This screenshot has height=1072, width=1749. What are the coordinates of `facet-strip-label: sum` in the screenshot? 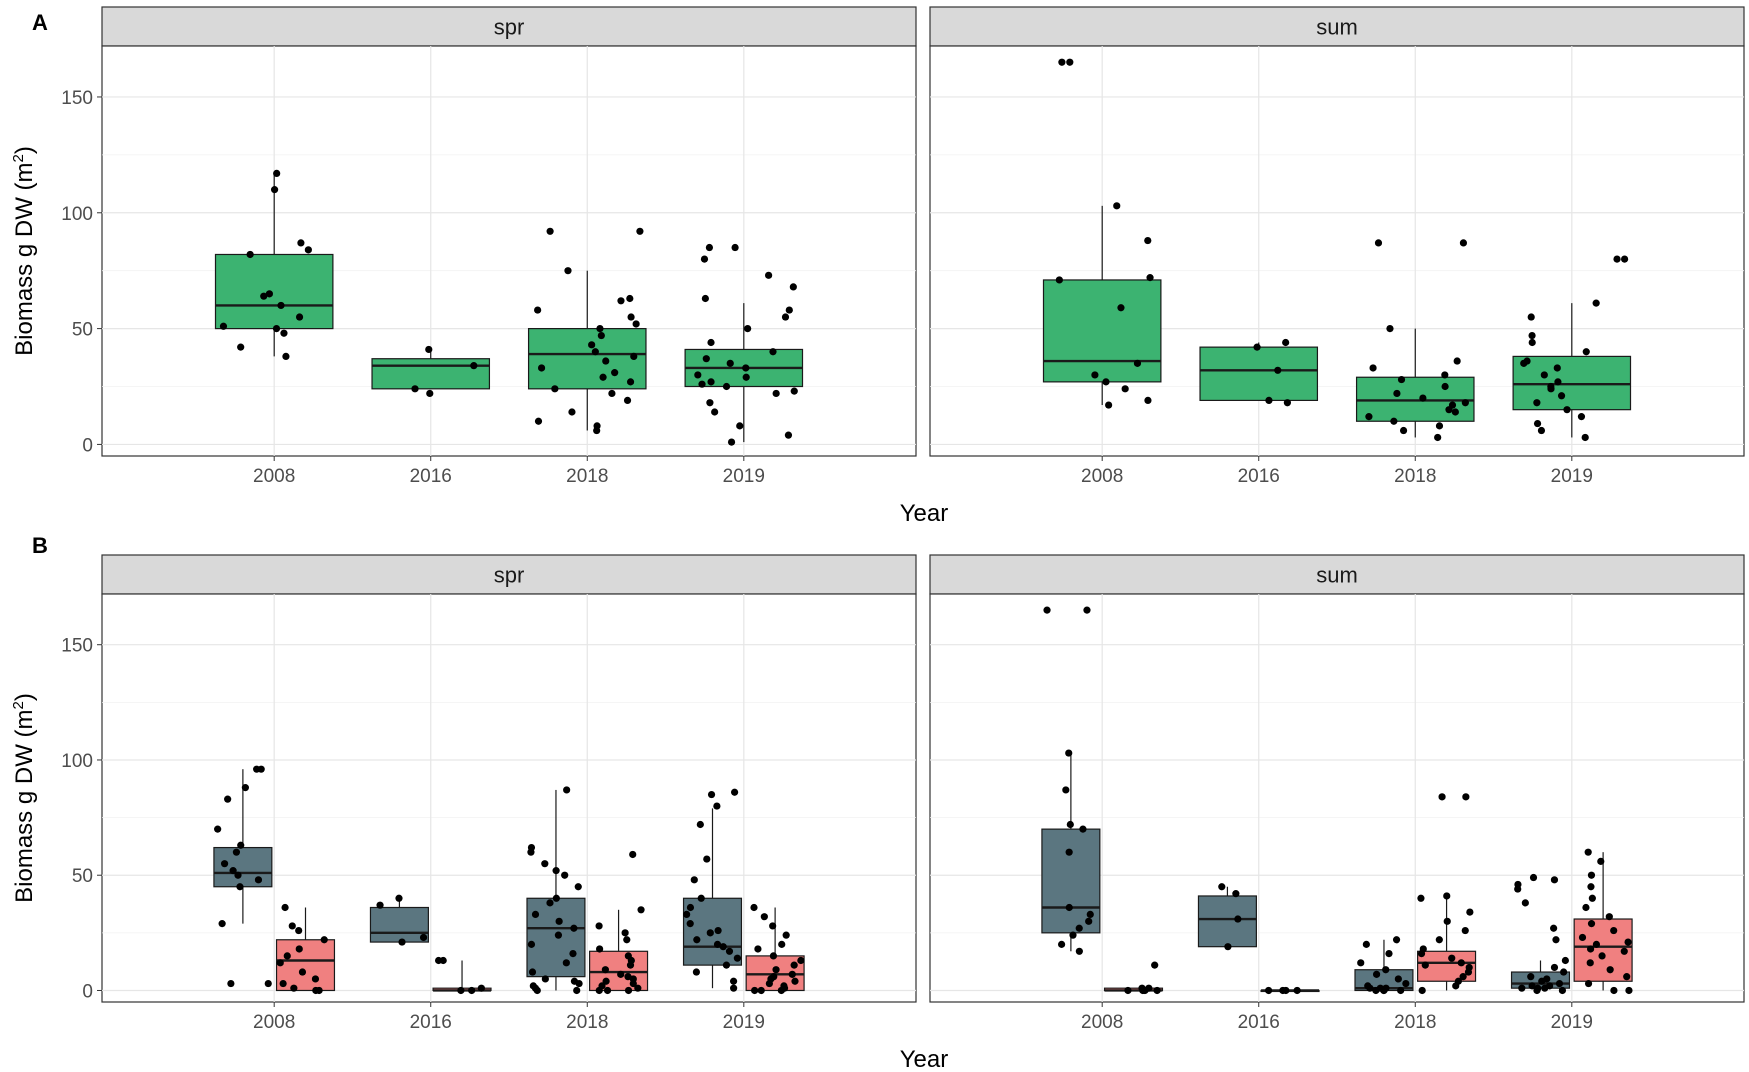 It's located at (1337, 575).